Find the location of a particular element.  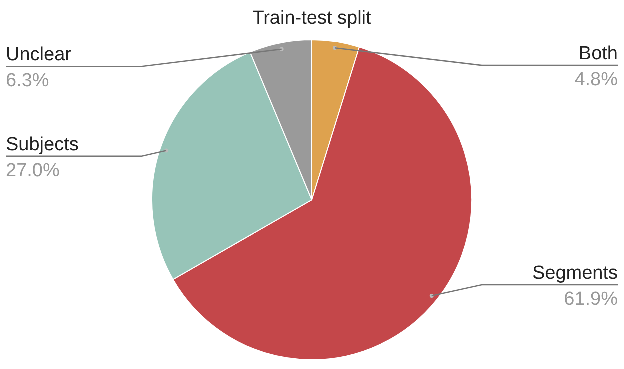

slice-label: Subjects is located at coordinates (42, 145).